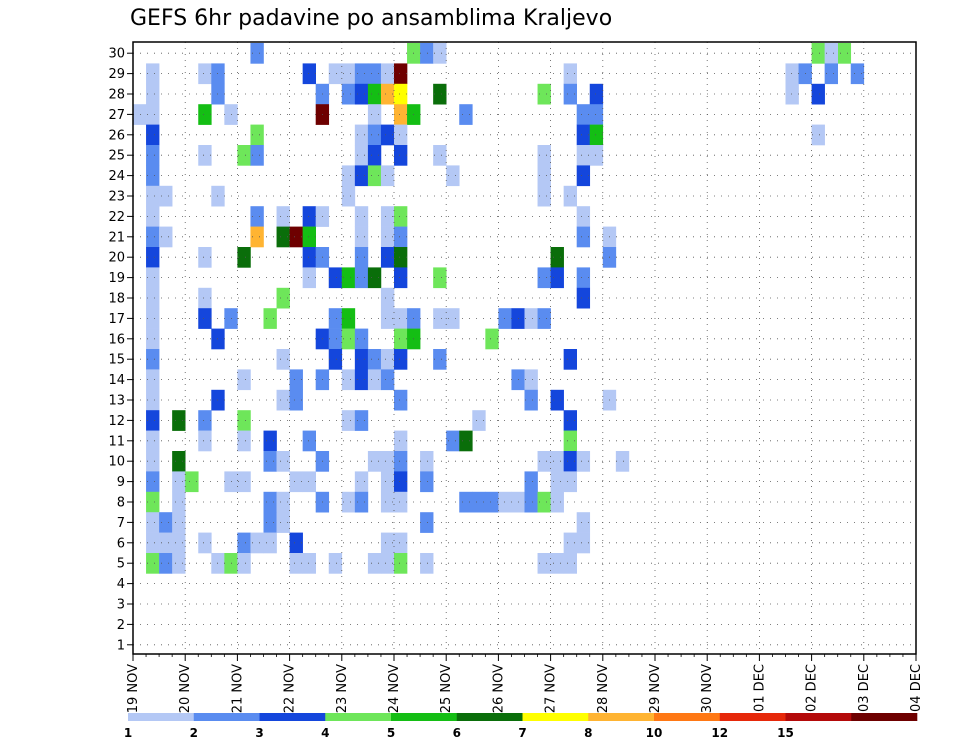  I want to click on y-tick-label: 27, so click(116, 115).